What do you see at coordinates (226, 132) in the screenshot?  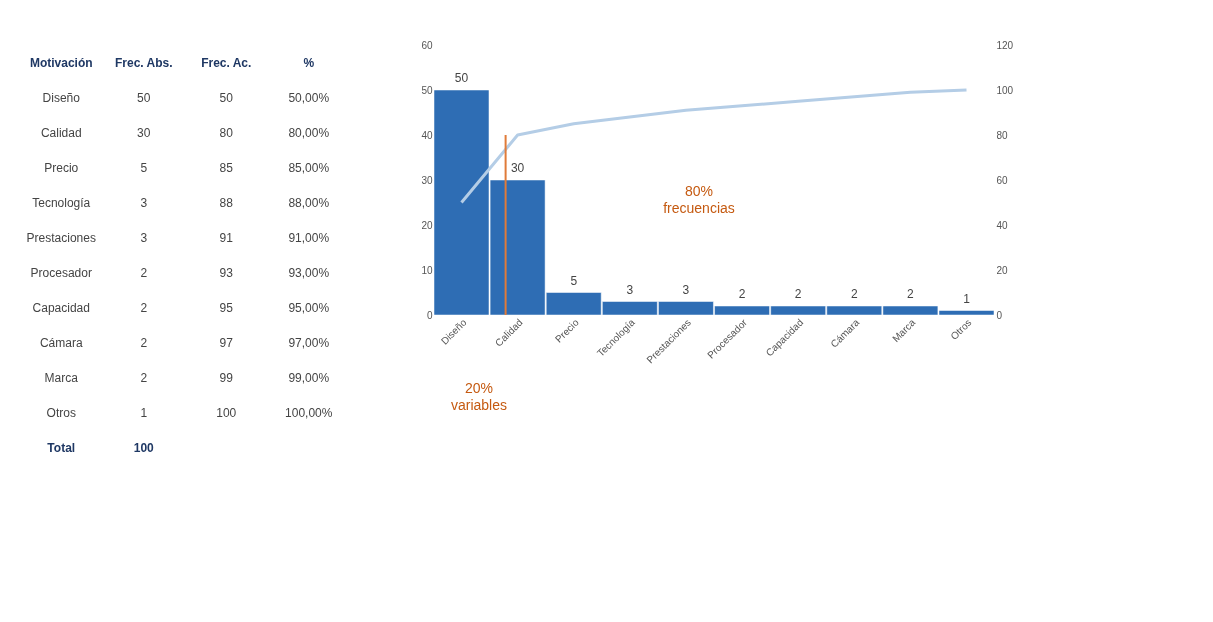 I see `data-label: 80` at bounding box center [226, 132].